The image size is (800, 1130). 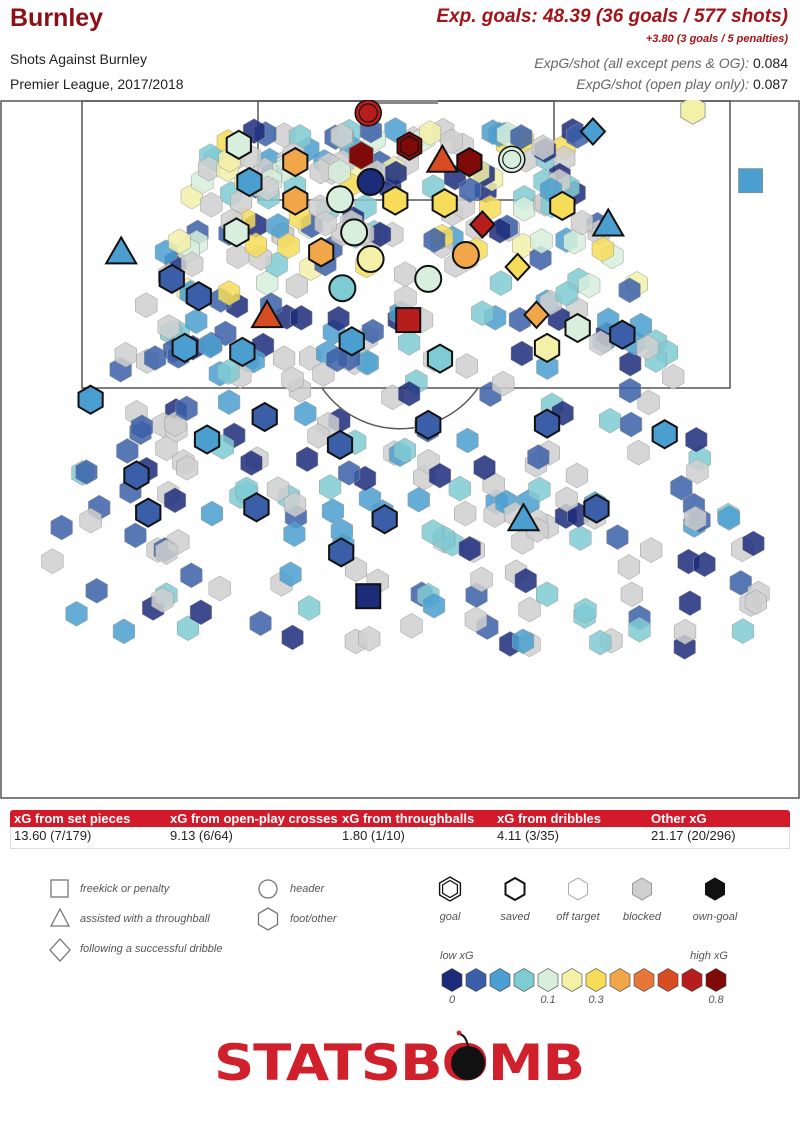 What do you see at coordinates (450, 917) in the screenshot?
I see `legend-outcome-goal: goal` at bounding box center [450, 917].